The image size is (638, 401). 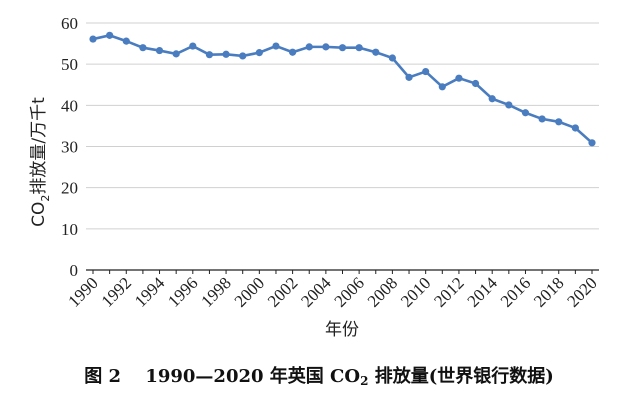 What do you see at coordinates (459, 78) in the screenshot?
I see `data-point-2012` at bounding box center [459, 78].